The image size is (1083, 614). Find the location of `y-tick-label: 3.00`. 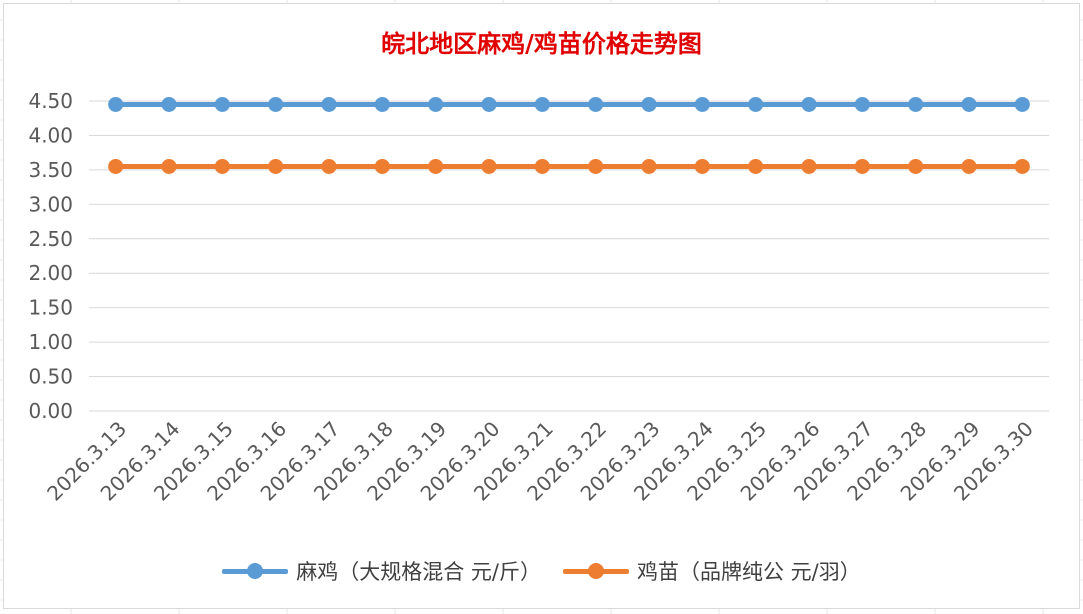

y-tick-label: 3.00 is located at coordinates (50, 204).